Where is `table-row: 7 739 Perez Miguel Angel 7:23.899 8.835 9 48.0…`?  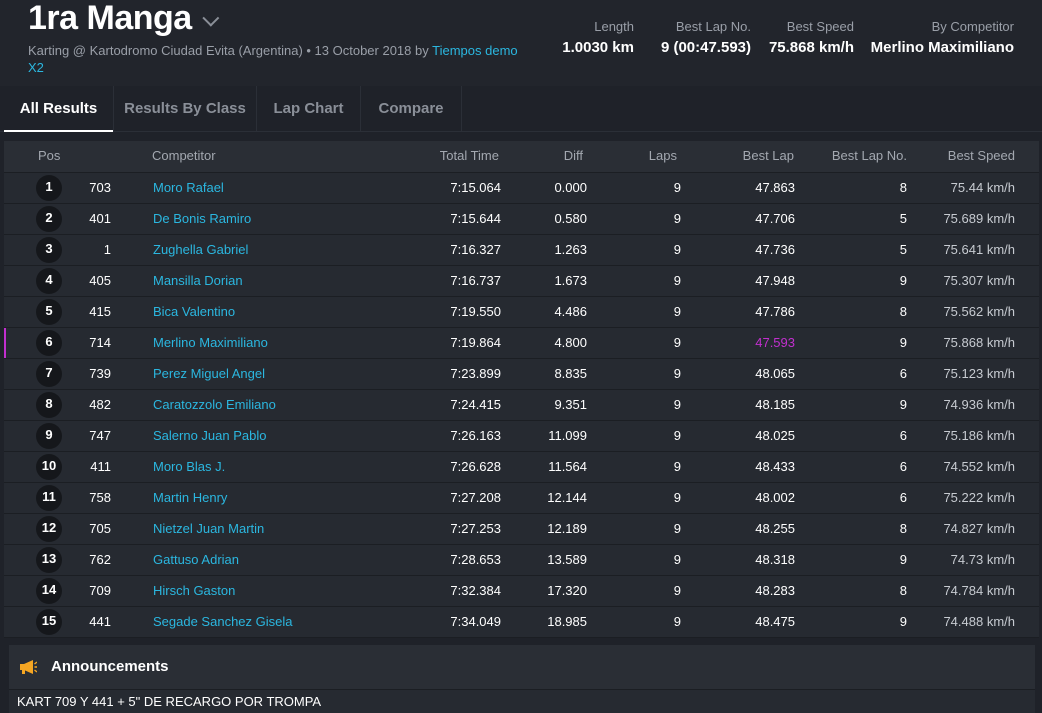
table-row: 7 739 Perez Miguel Angel 7:23.899 8.835 9 48.0… is located at coordinates (521, 374).